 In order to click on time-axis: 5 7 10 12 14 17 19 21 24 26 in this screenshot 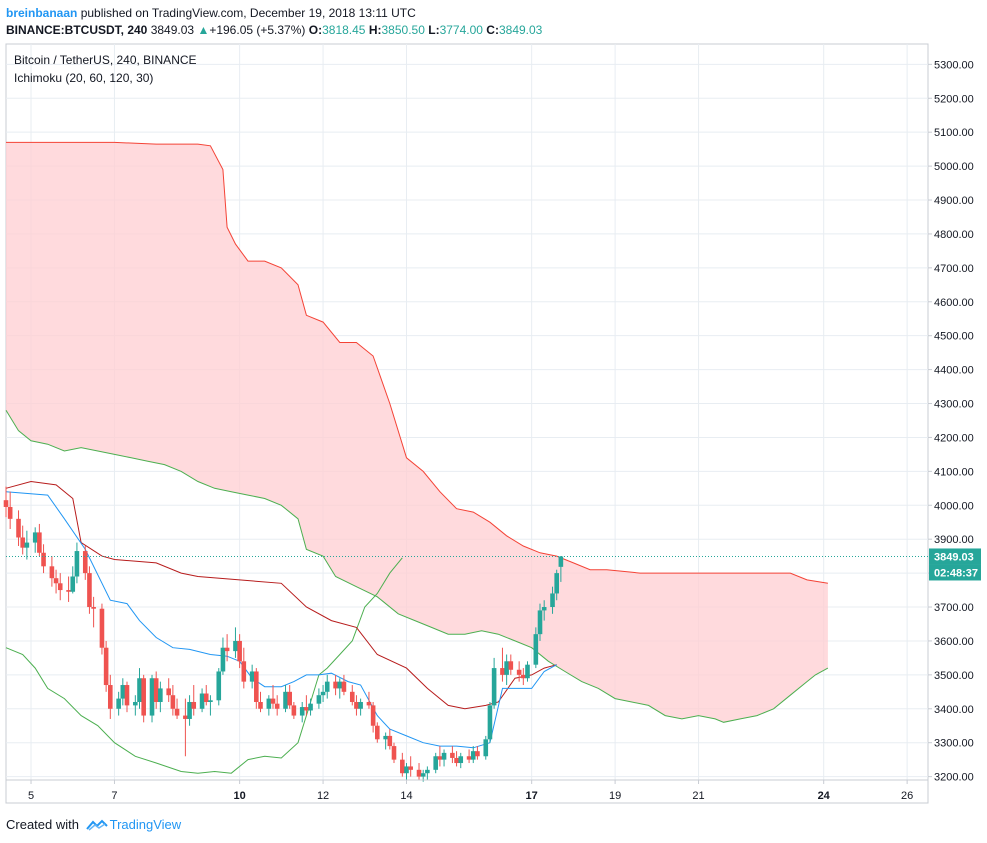, I will do `click(467, 790)`.